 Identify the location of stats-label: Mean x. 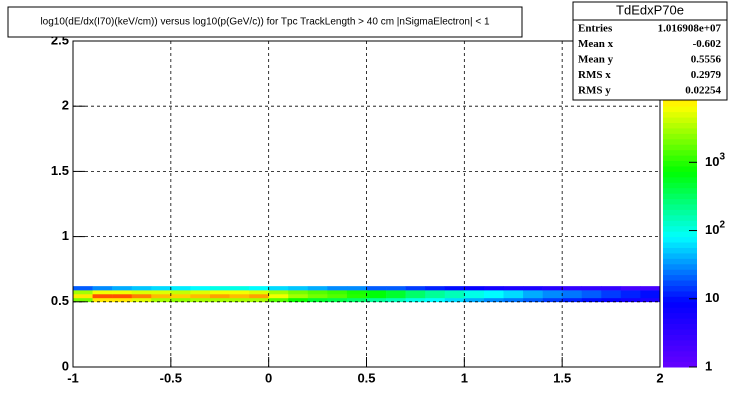
(596, 44).